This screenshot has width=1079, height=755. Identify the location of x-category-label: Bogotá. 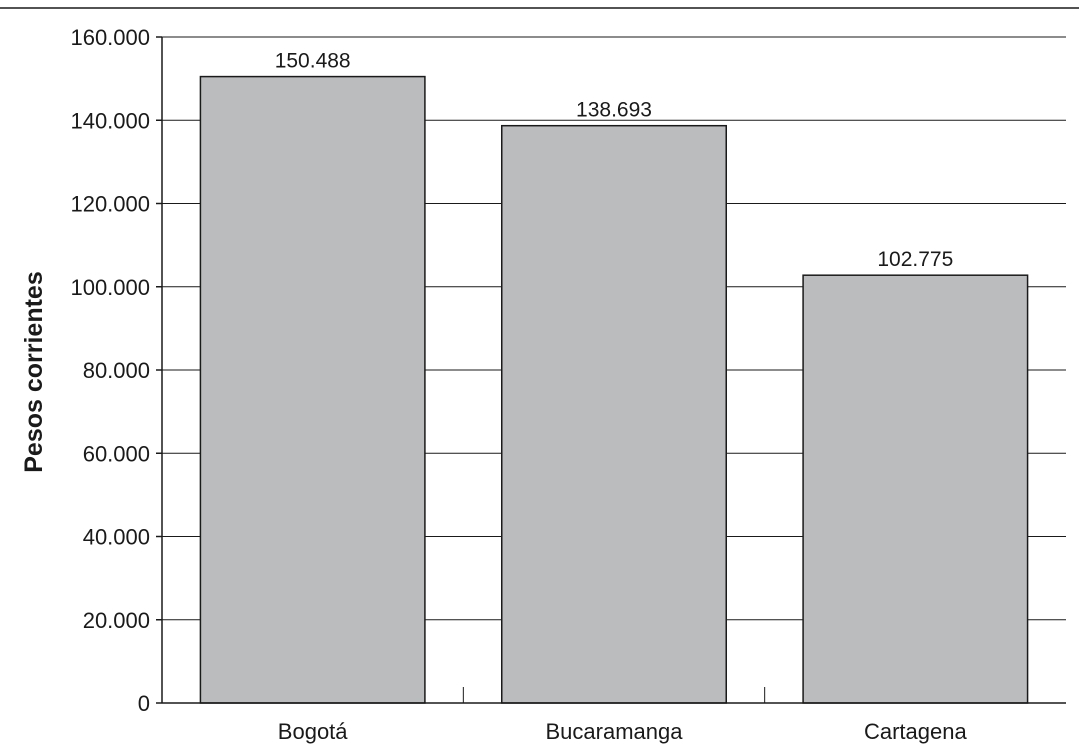
(313, 731).